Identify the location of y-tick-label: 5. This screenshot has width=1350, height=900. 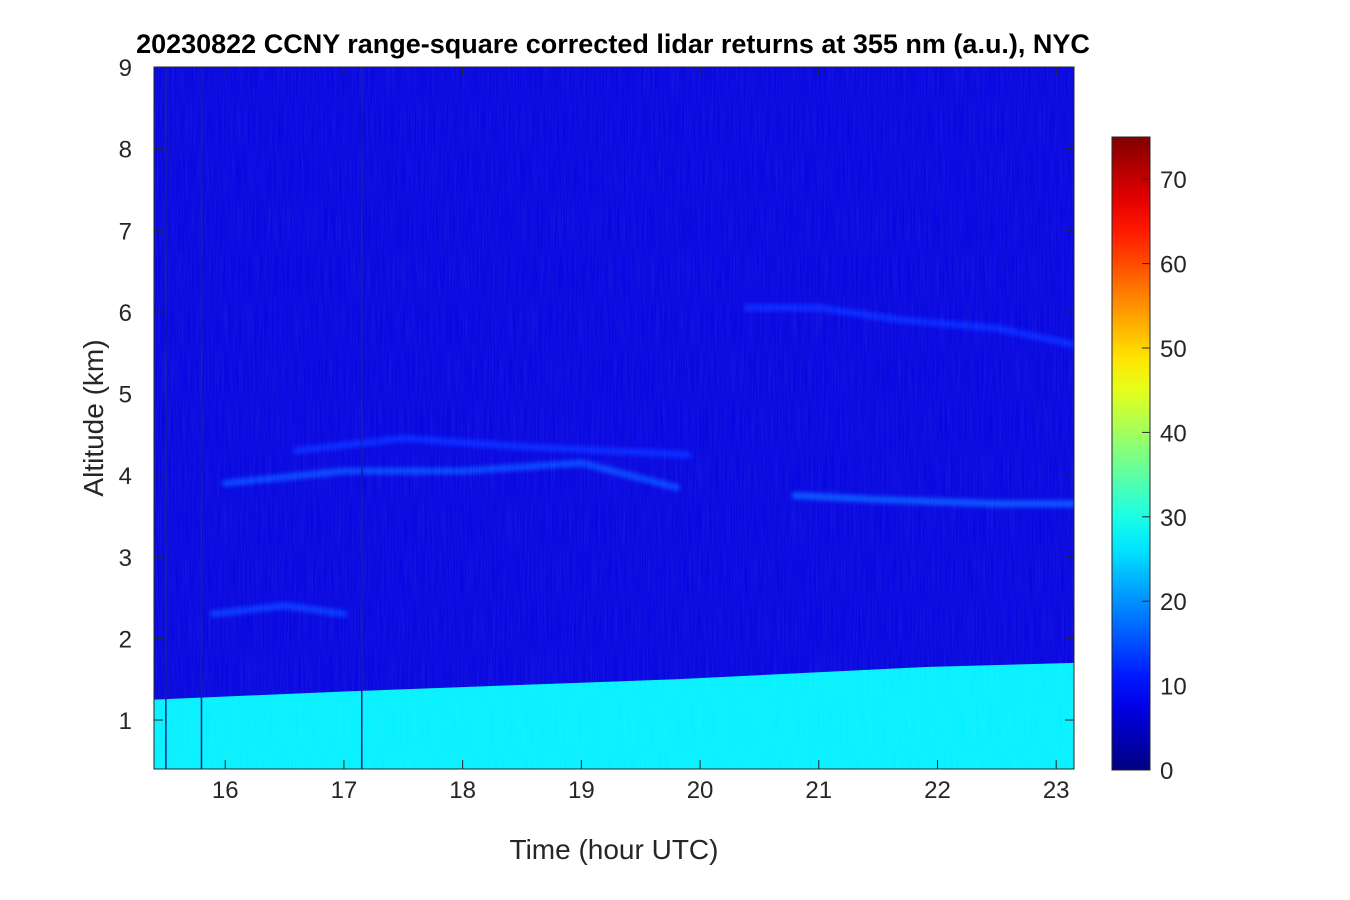
(125, 395).